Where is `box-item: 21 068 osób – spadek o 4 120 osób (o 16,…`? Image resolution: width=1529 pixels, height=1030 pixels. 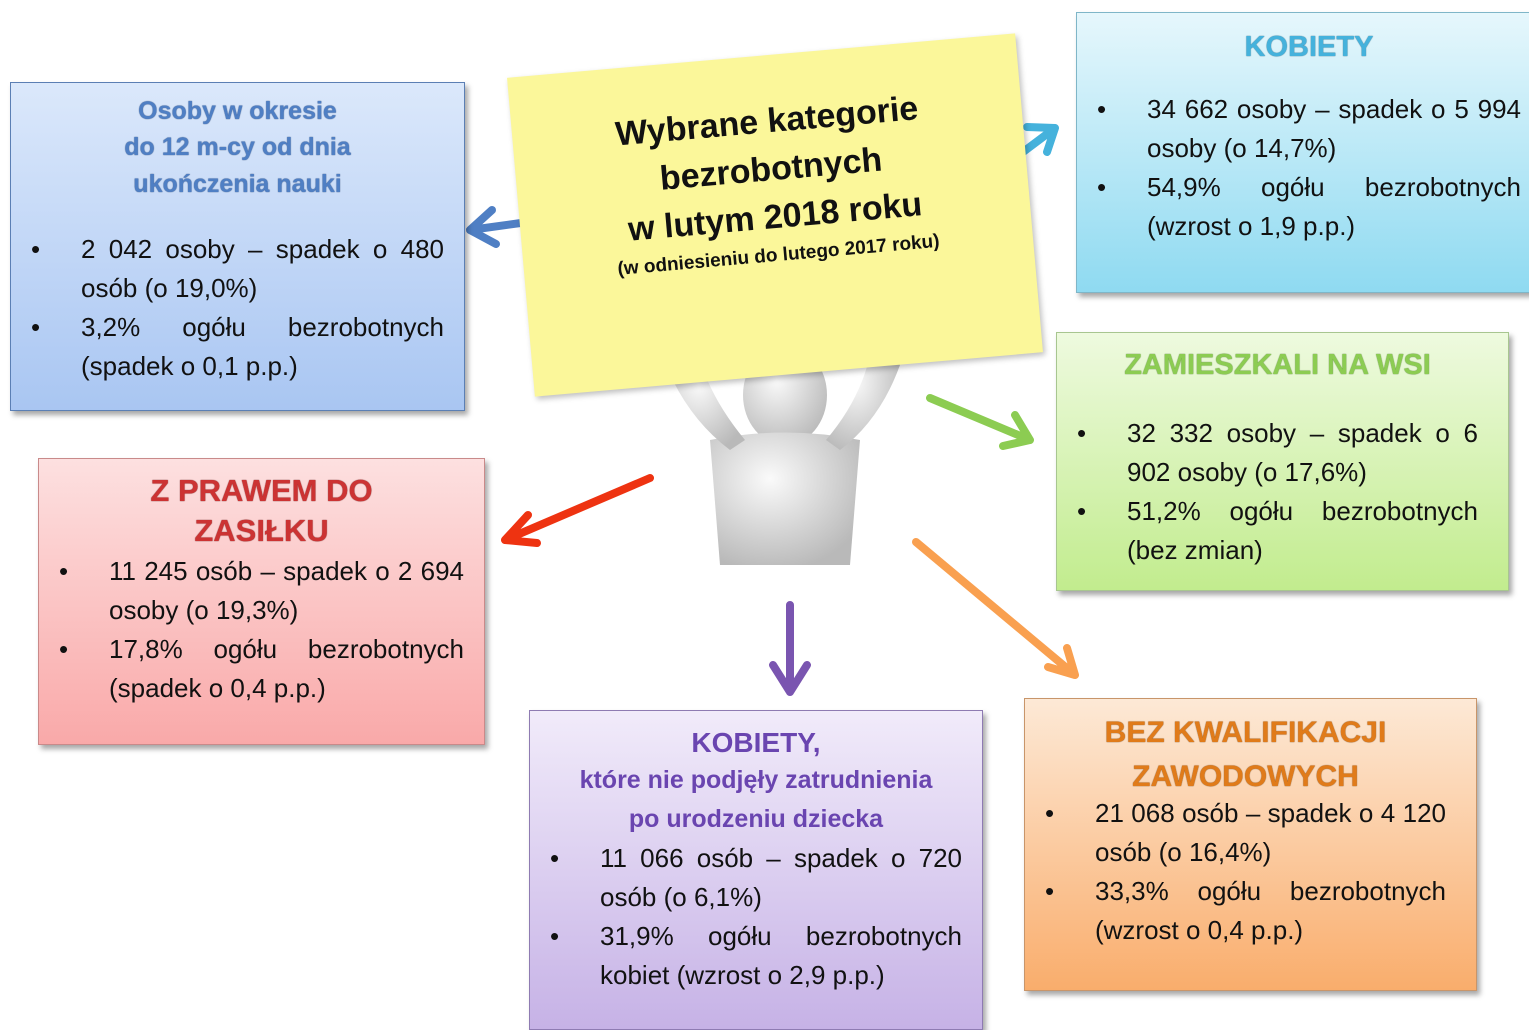 box-item: 21 068 osób – spadek o 4 120 osób (o 16,… is located at coordinates (1245, 833).